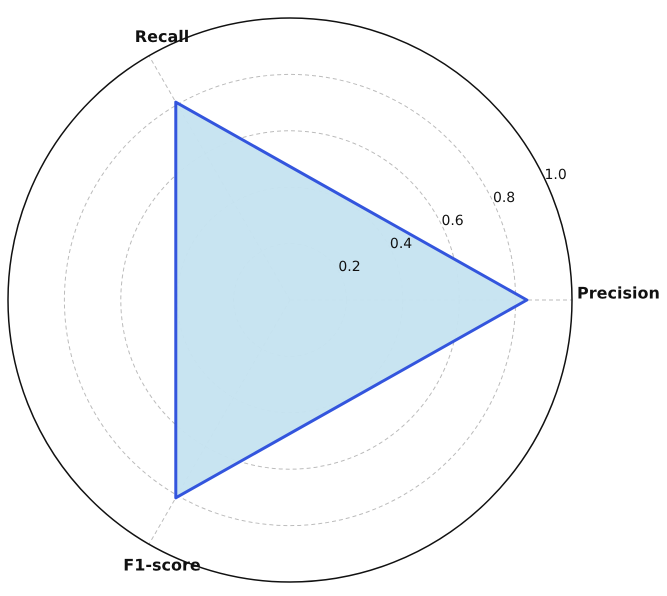 This screenshot has width=667, height=596. I want to click on y-tick-label: 0.4, so click(401, 244).